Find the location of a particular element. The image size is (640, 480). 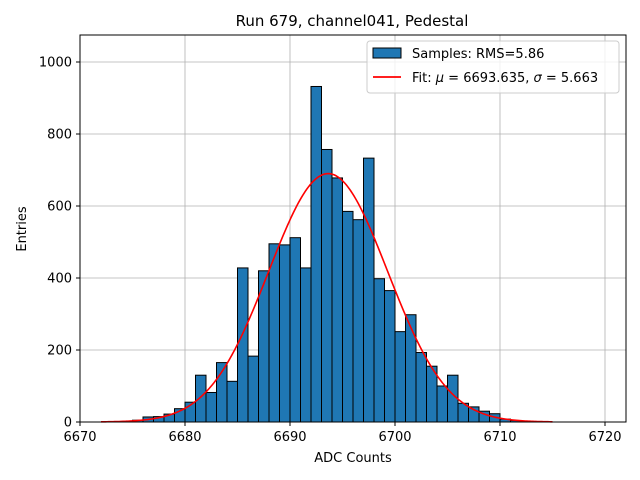

x-tick-label: 6720 is located at coordinates (604, 437).